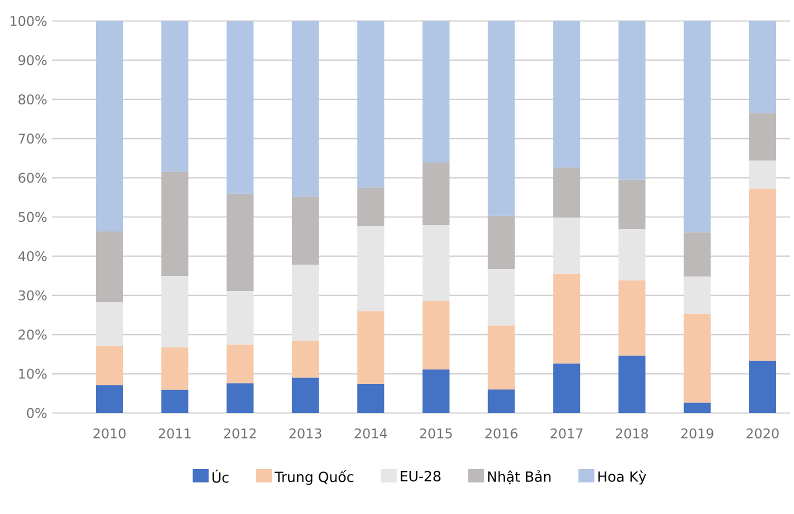 This screenshot has height=514, width=794. Describe the element at coordinates (32, 335) in the screenshot. I see `y-tick-label: 20%` at that location.